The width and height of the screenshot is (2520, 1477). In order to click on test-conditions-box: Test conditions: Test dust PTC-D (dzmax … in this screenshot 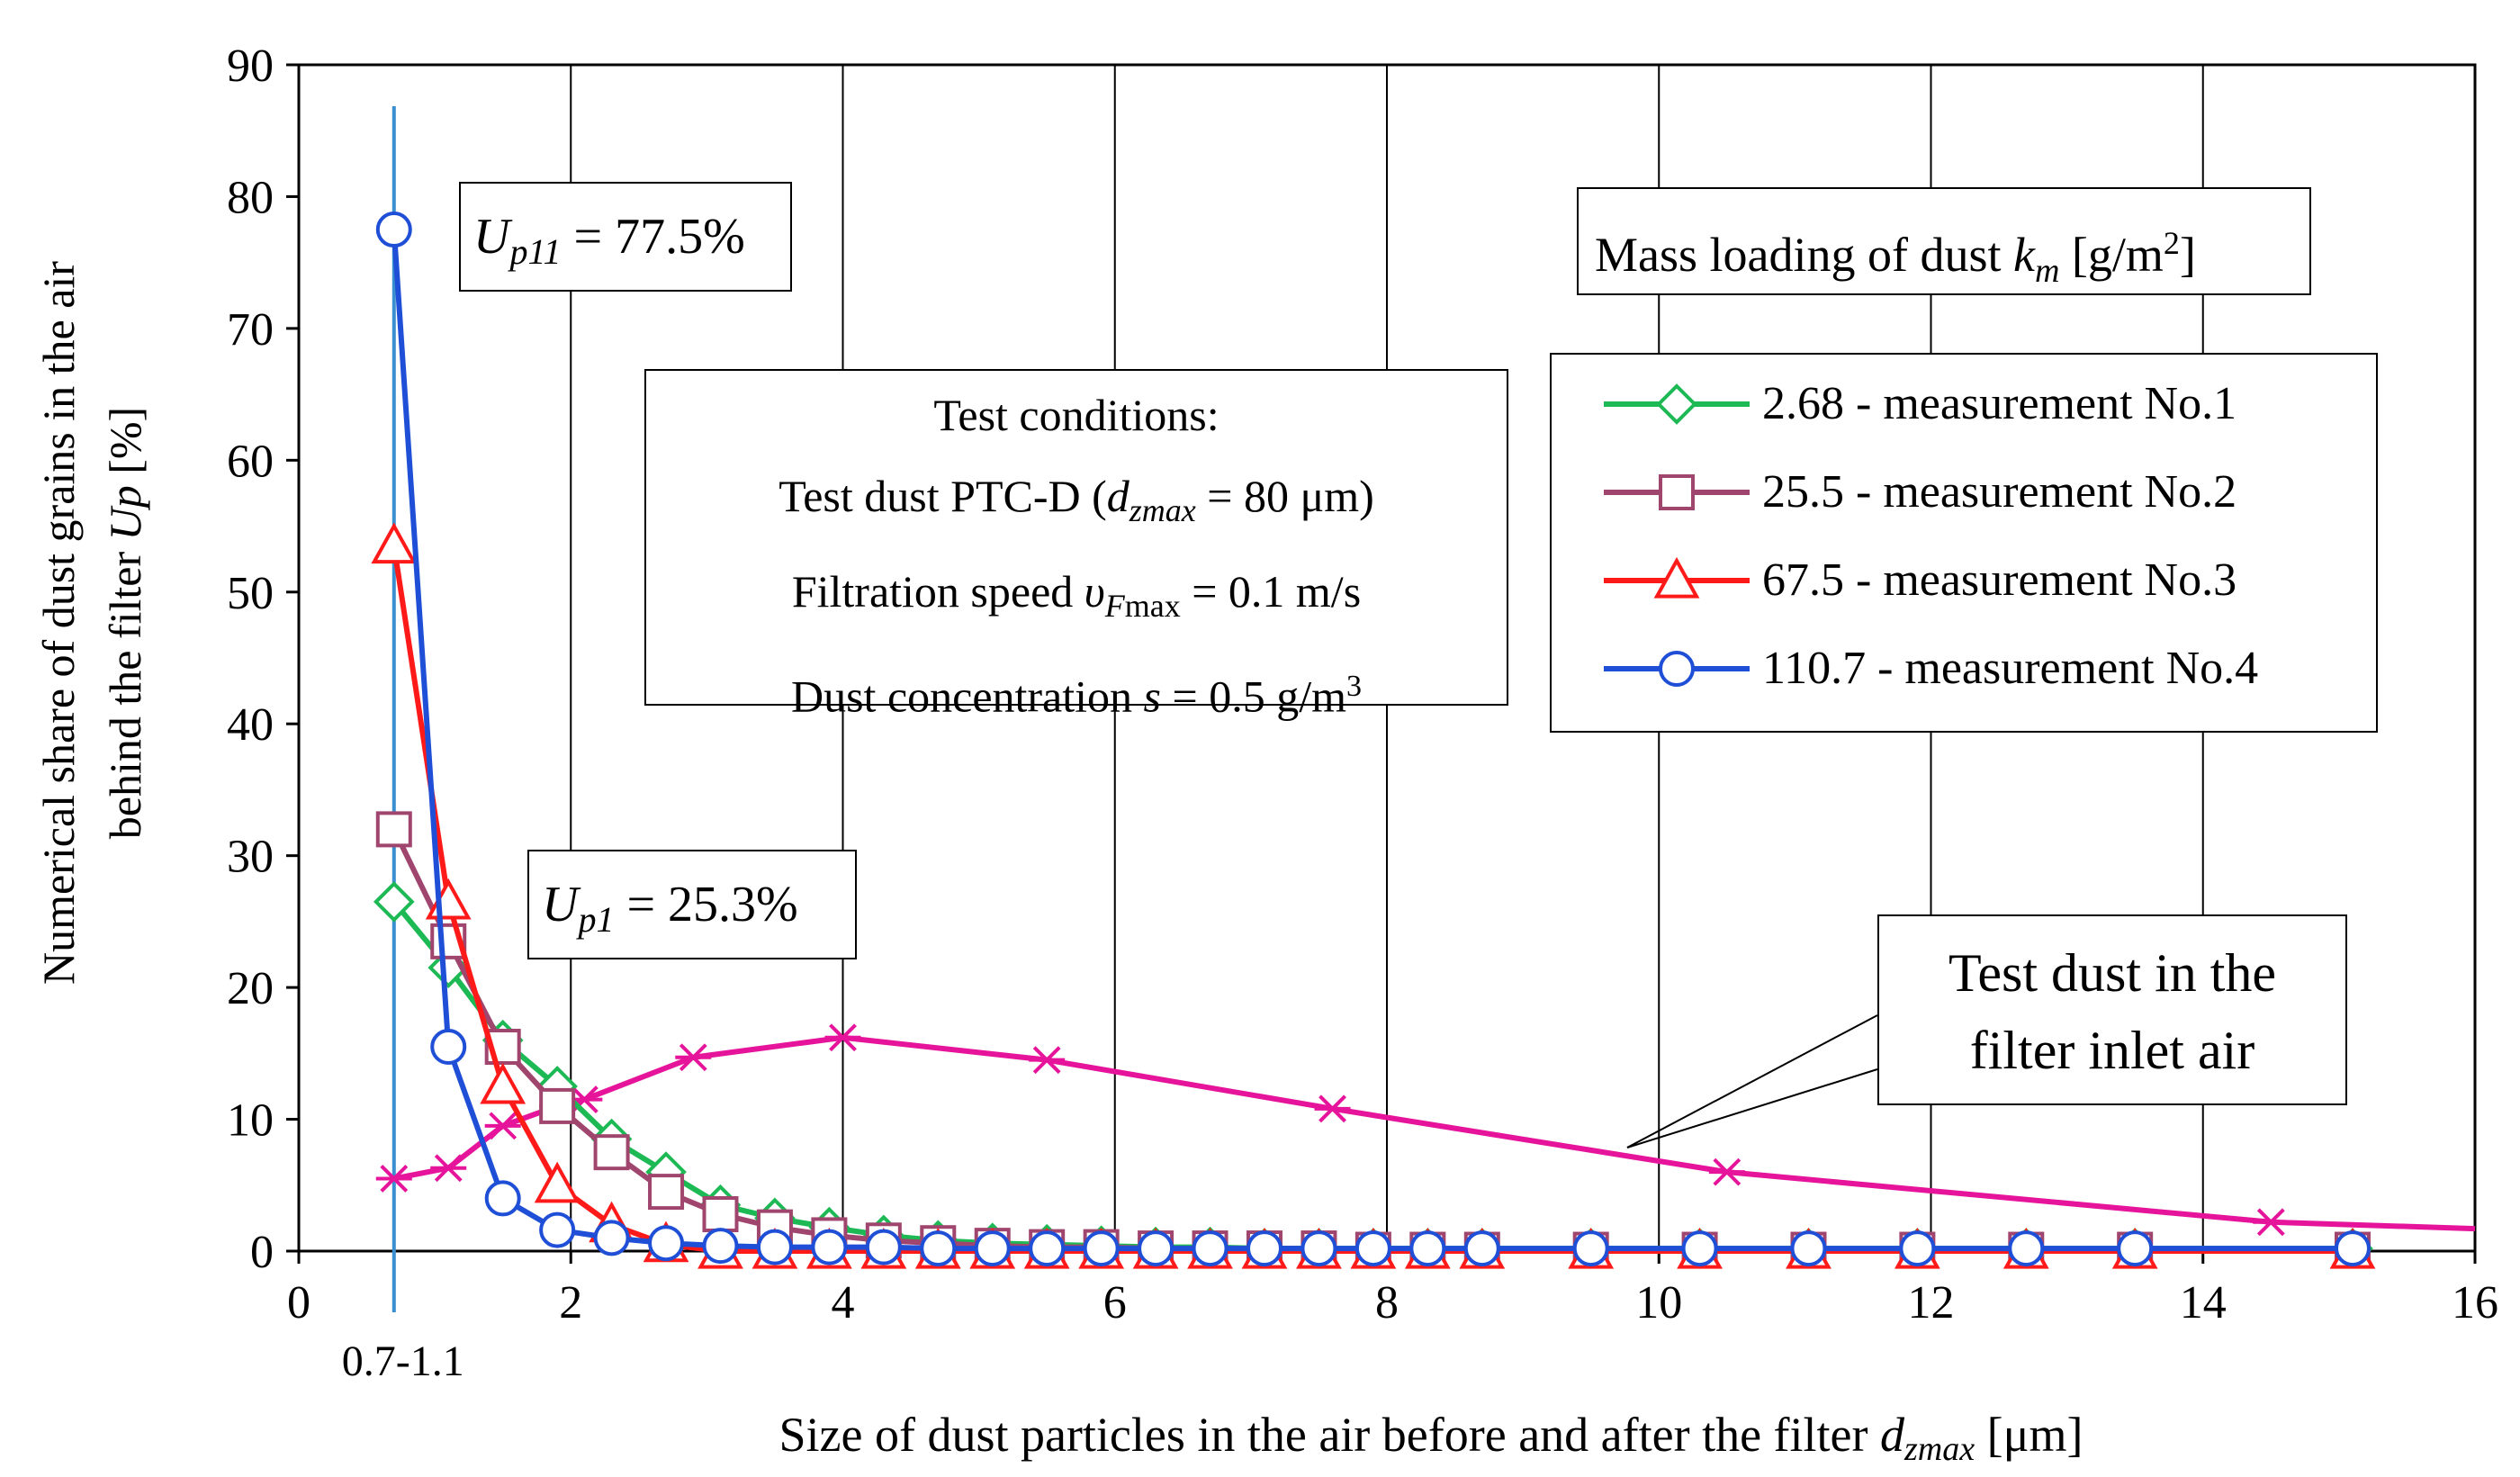, I will do `click(1076, 545)`.